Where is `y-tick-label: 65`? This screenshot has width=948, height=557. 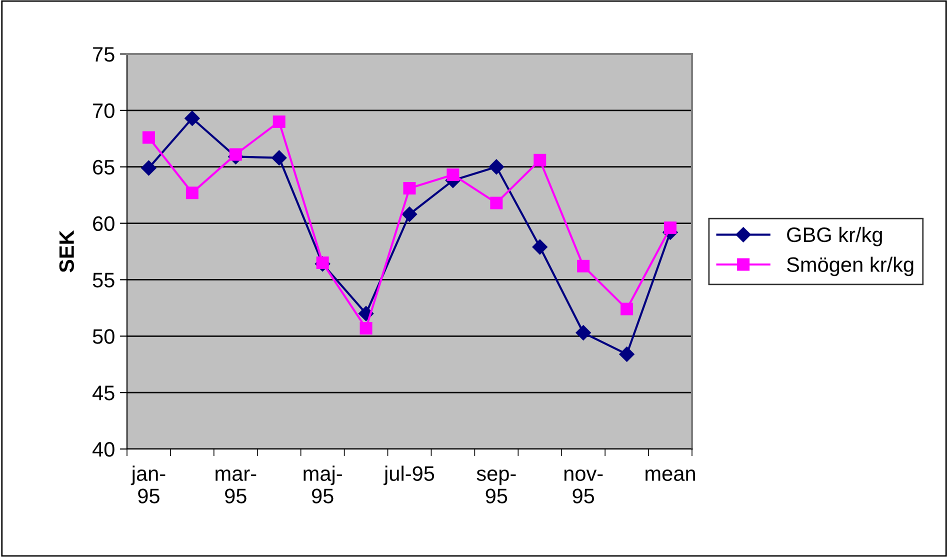
y-tick-label: 65 is located at coordinates (103, 167).